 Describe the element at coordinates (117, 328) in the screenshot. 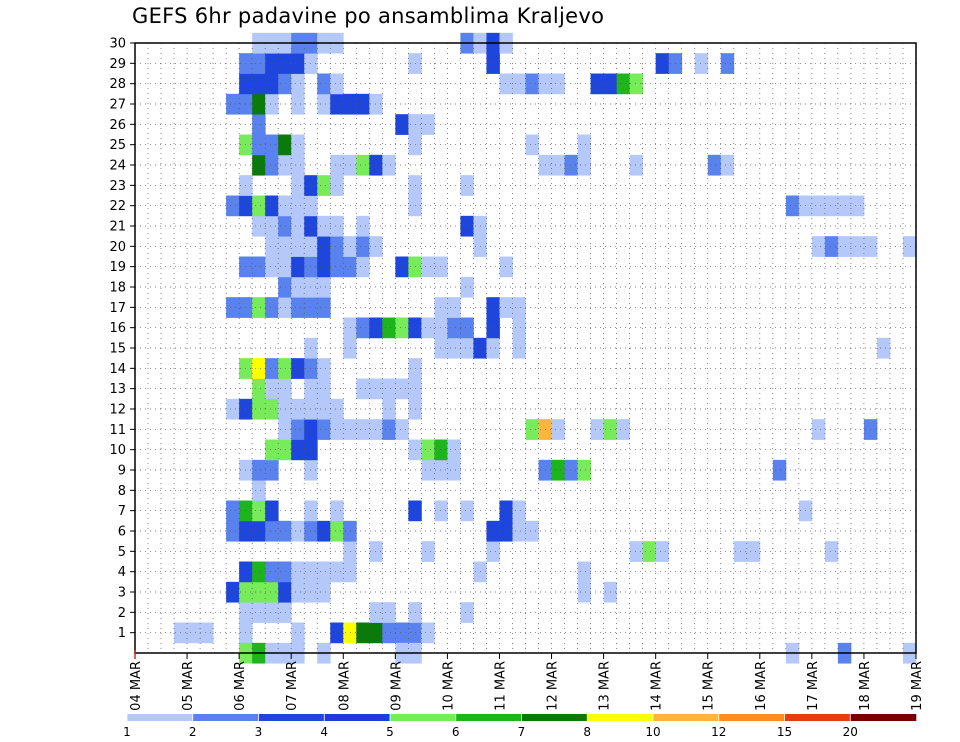

I see `y-tick-label: 16` at that location.